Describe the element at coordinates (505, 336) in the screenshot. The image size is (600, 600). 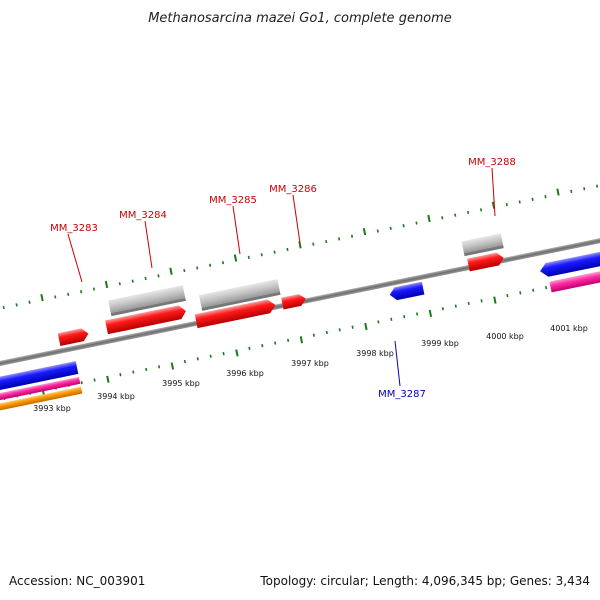
I see `tick-label-4000: 4000 kbp` at that location.